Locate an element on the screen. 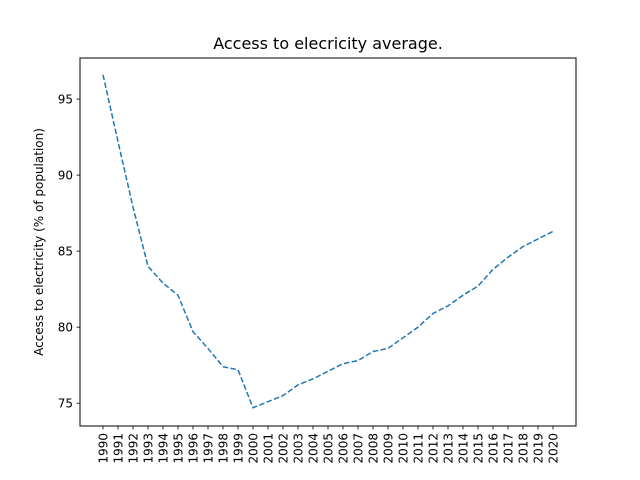 This screenshot has height=480, width=640. y-tick-label: 80 is located at coordinates (65, 328).